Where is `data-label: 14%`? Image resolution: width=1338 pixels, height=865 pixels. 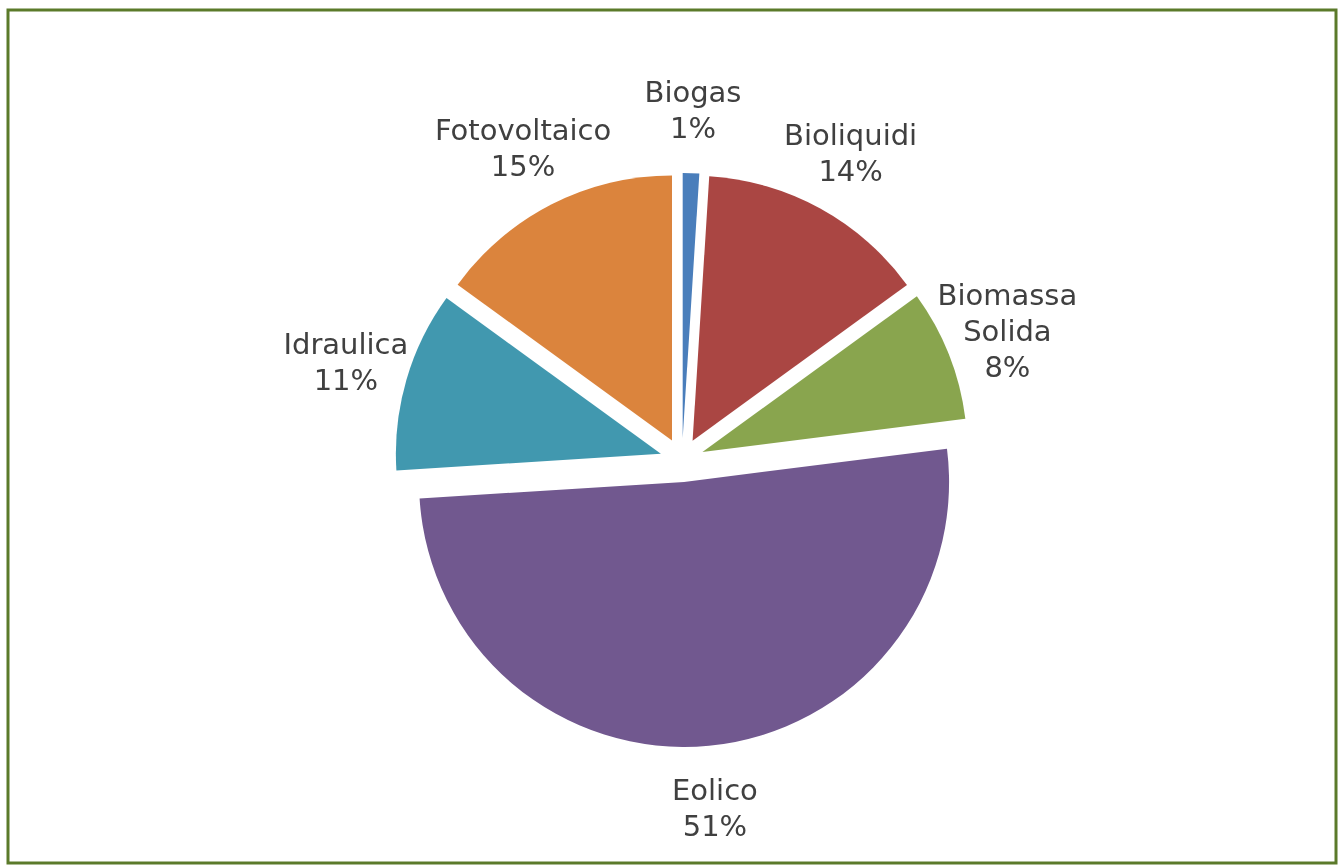 data-label: 14% is located at coordinates (850, 171).